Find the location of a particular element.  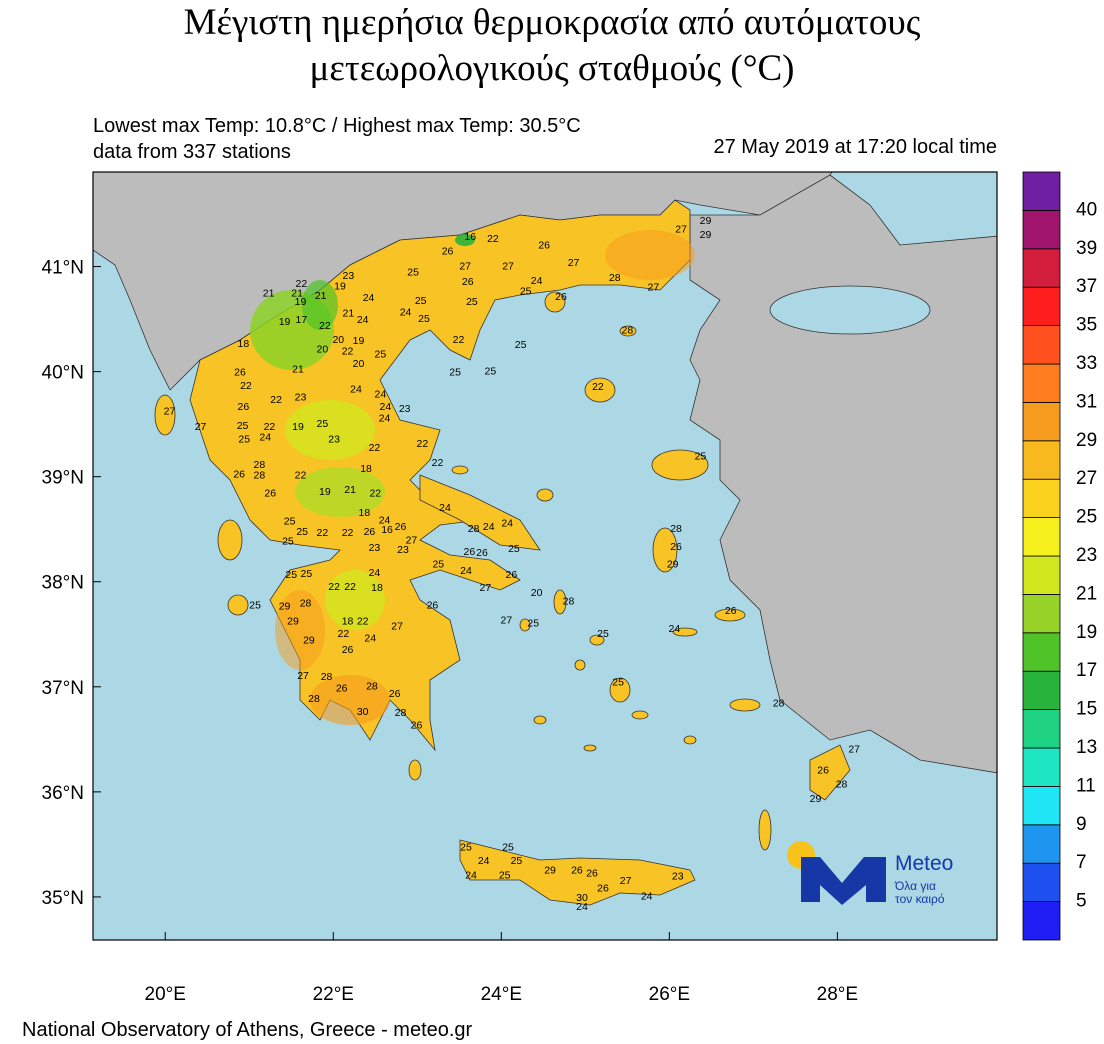

x-tick-label: 20°E is located at coordinates (165, 994).